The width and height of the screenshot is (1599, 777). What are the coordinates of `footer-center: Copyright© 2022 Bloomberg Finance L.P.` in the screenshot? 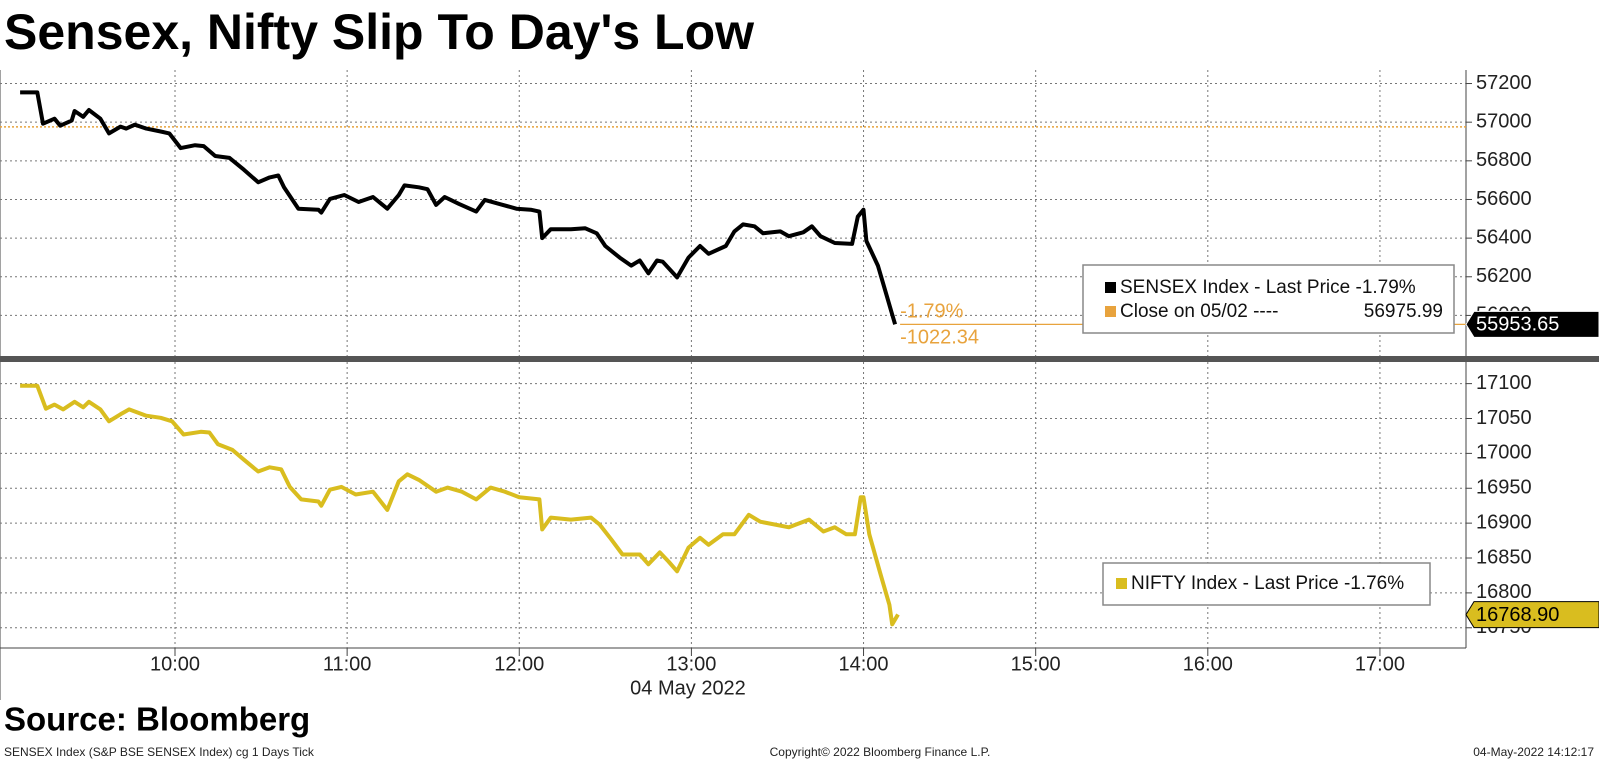 It's located at (880, 752).